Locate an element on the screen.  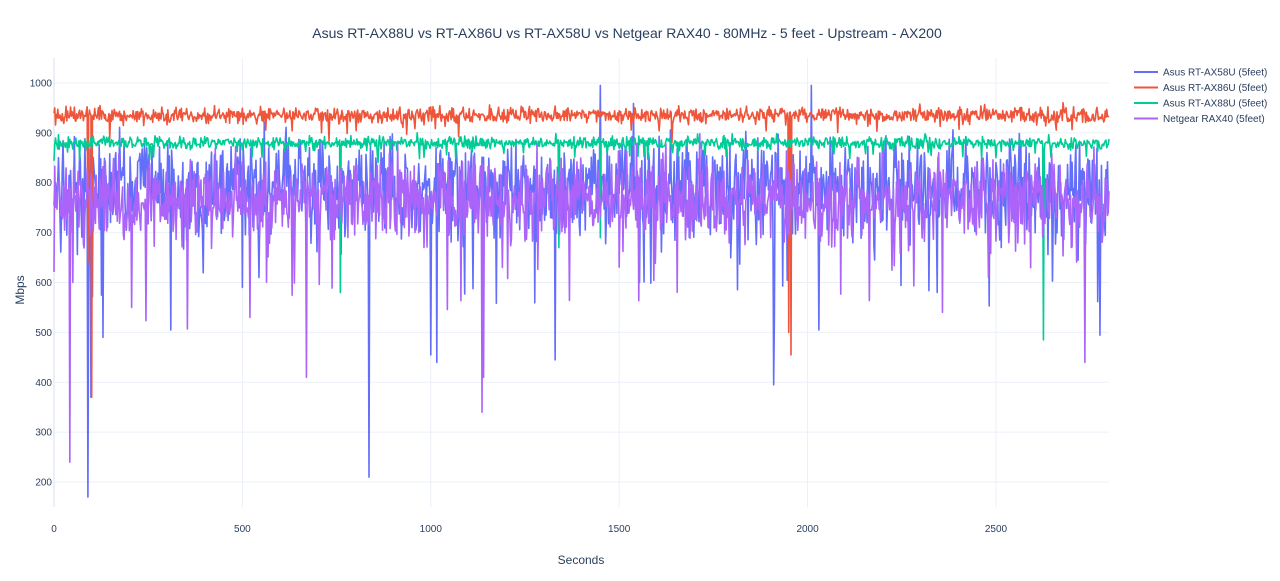
legend-label: Asus RT-AX88U (5feet) is located at coordinates (1215, 104).